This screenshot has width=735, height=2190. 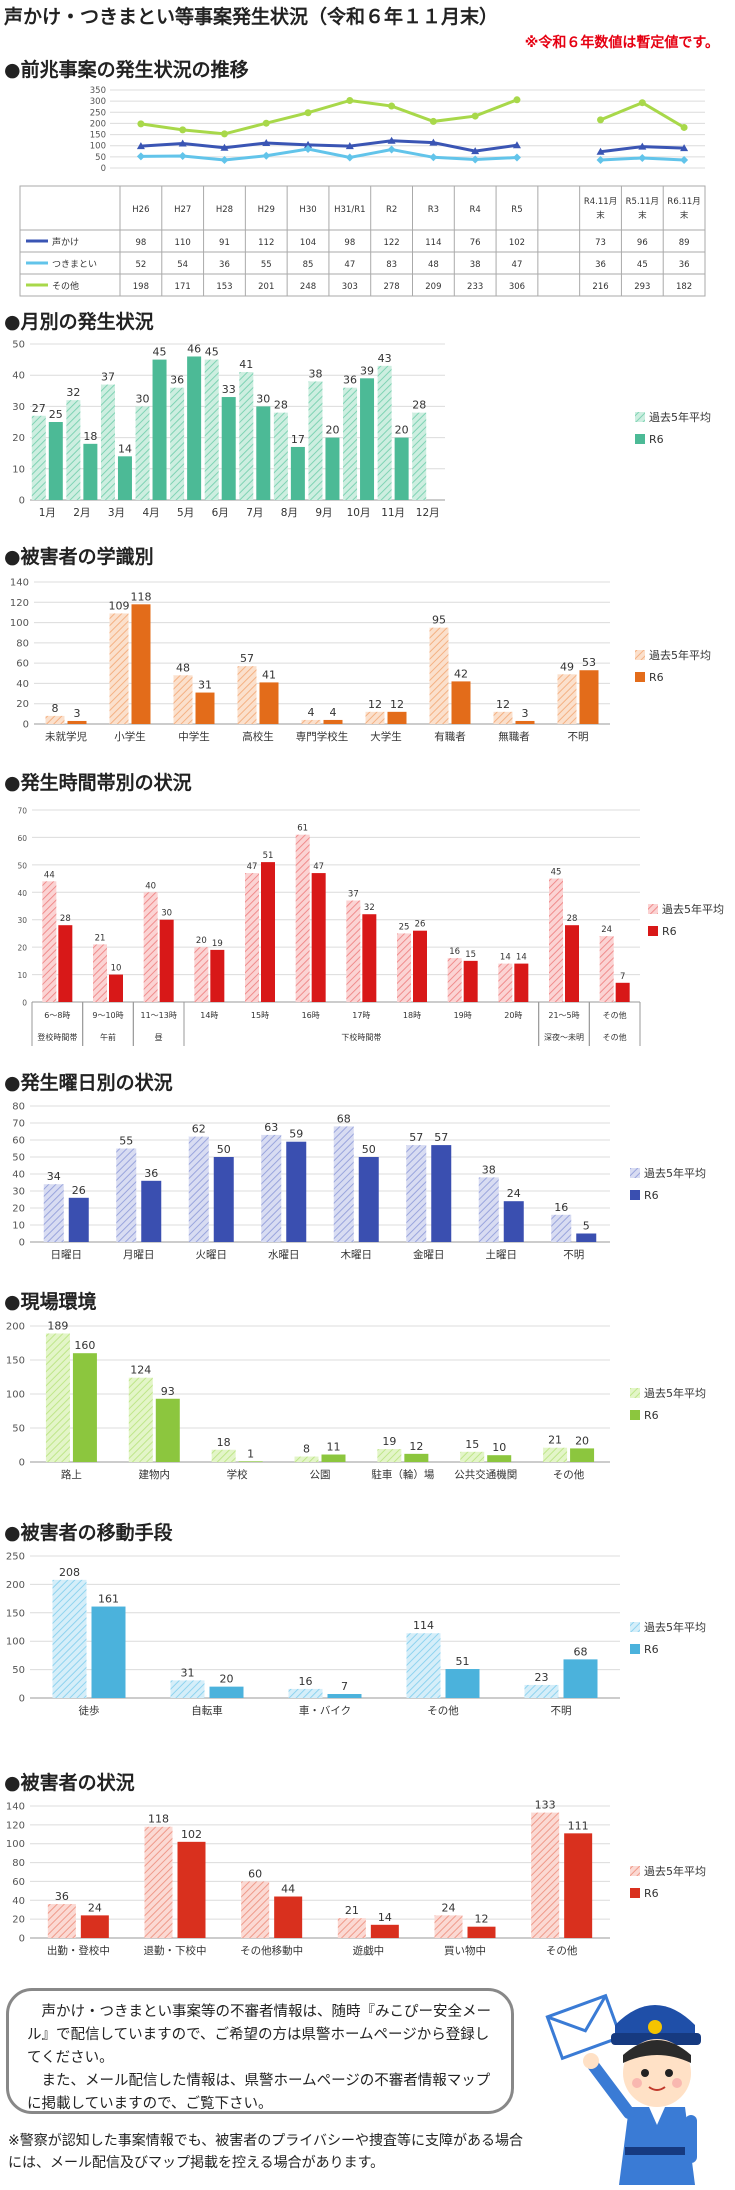 I want to click on y-tick-label: 10, so click(x=22, y=975).